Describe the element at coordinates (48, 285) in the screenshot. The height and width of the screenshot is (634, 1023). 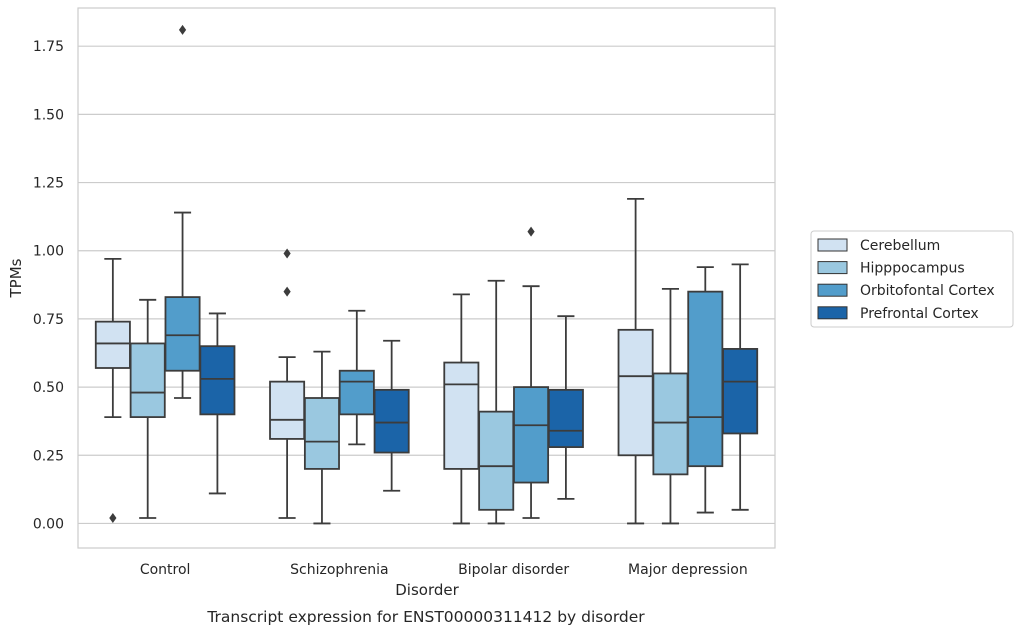
I see `y-tick-labels: 0.00 0.25 0.50 0.75 1.00 1.25 1.50 1.75` at that location.